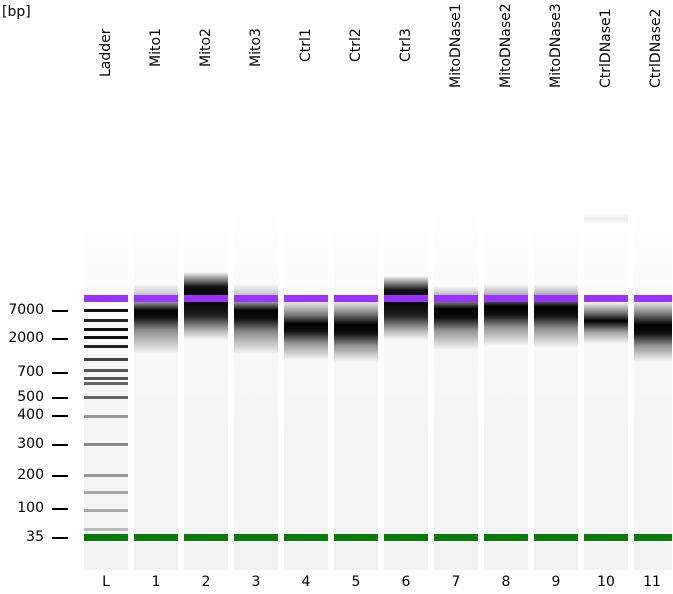  I want to click on lane-number-1: 1, so click(156, 582).